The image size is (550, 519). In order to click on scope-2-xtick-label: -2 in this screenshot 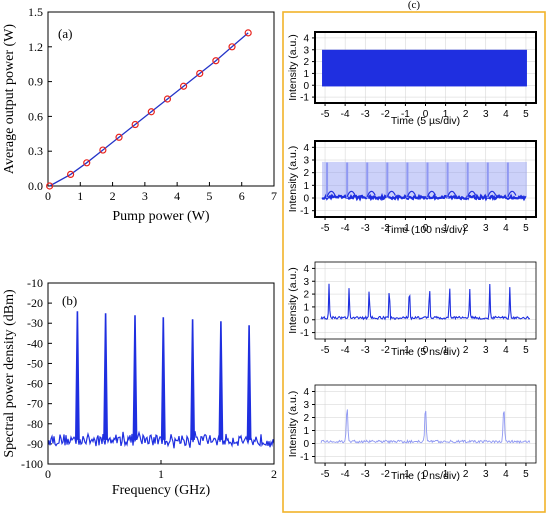, I will do `click(385, 228)`.